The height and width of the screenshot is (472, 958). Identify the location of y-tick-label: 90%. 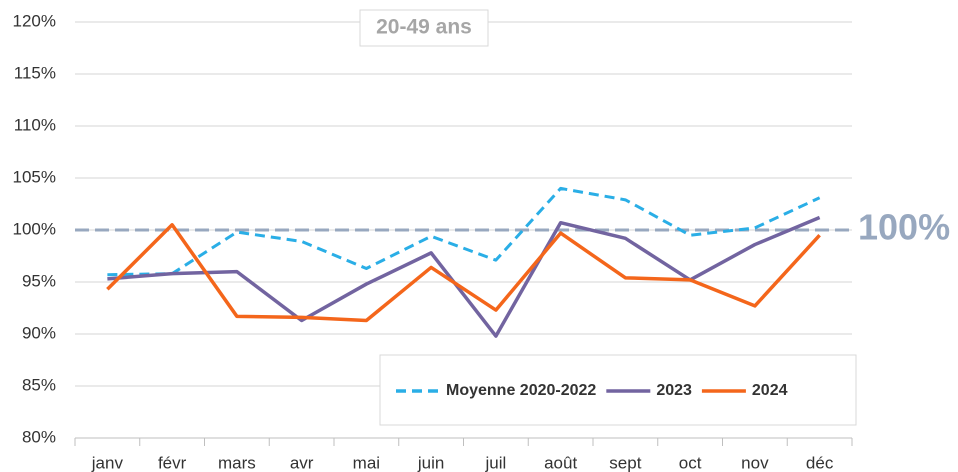
(39, 332).